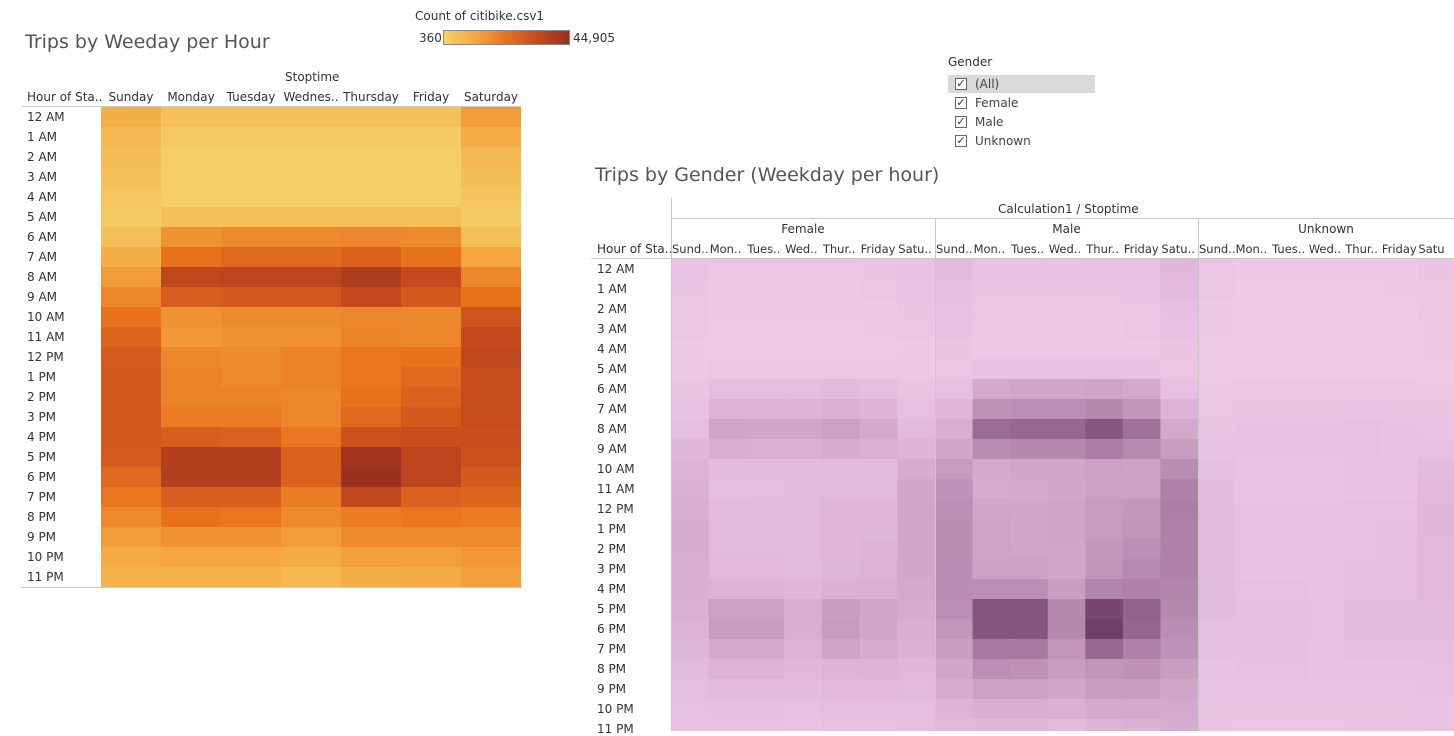 The image size is (1454, 736). Describe the element at coordinates (1021, 84) in the screenshot. I see `gender-filter-item: ✓ (All)` at that location.